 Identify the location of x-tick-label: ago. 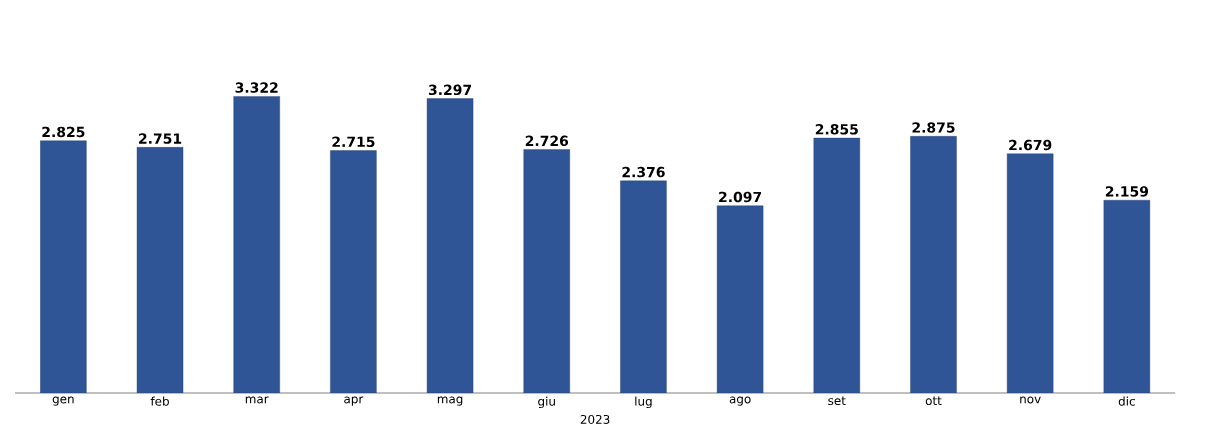
(740, 401).